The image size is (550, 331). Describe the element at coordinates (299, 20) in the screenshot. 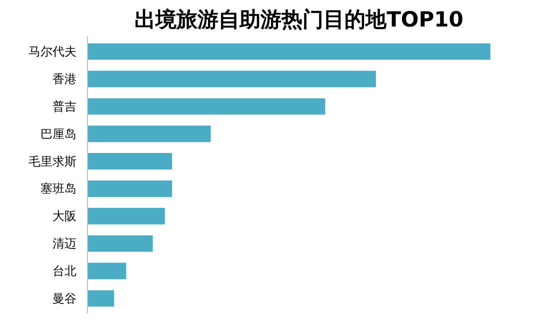

I see `chart-title: 出境旅游自助游热门目的地TOP10` at that location.